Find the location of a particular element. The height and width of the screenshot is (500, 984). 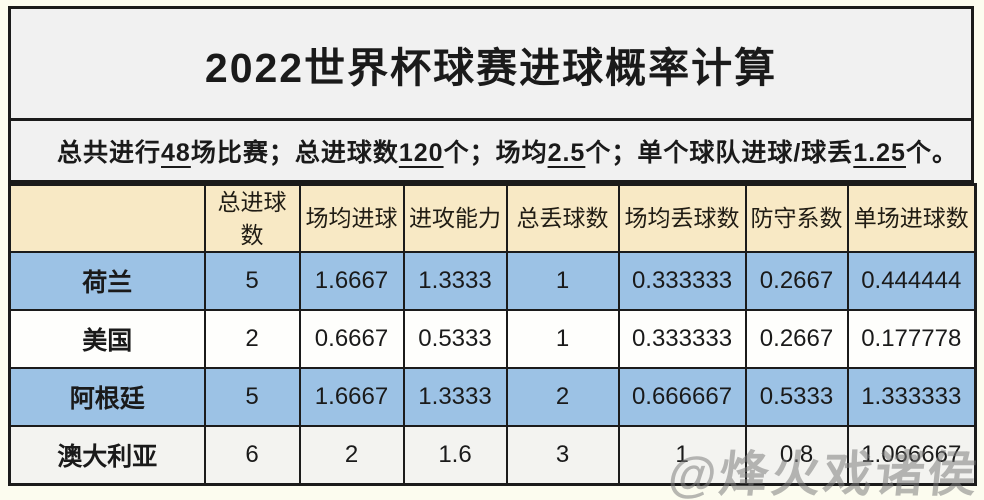

stat-value-cell: 0.177778 is located at coordinates (911, 339).